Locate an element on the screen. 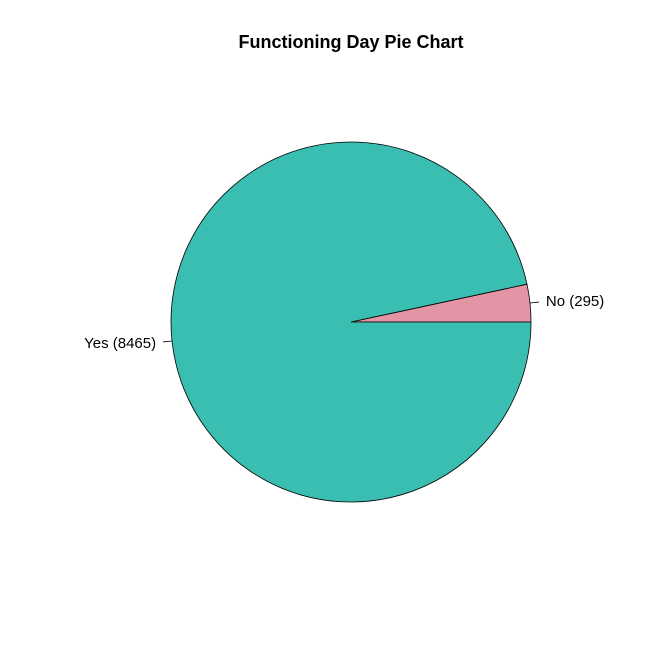  slice-label-yes: Yes (8465) is located at coordinates (120, 343).